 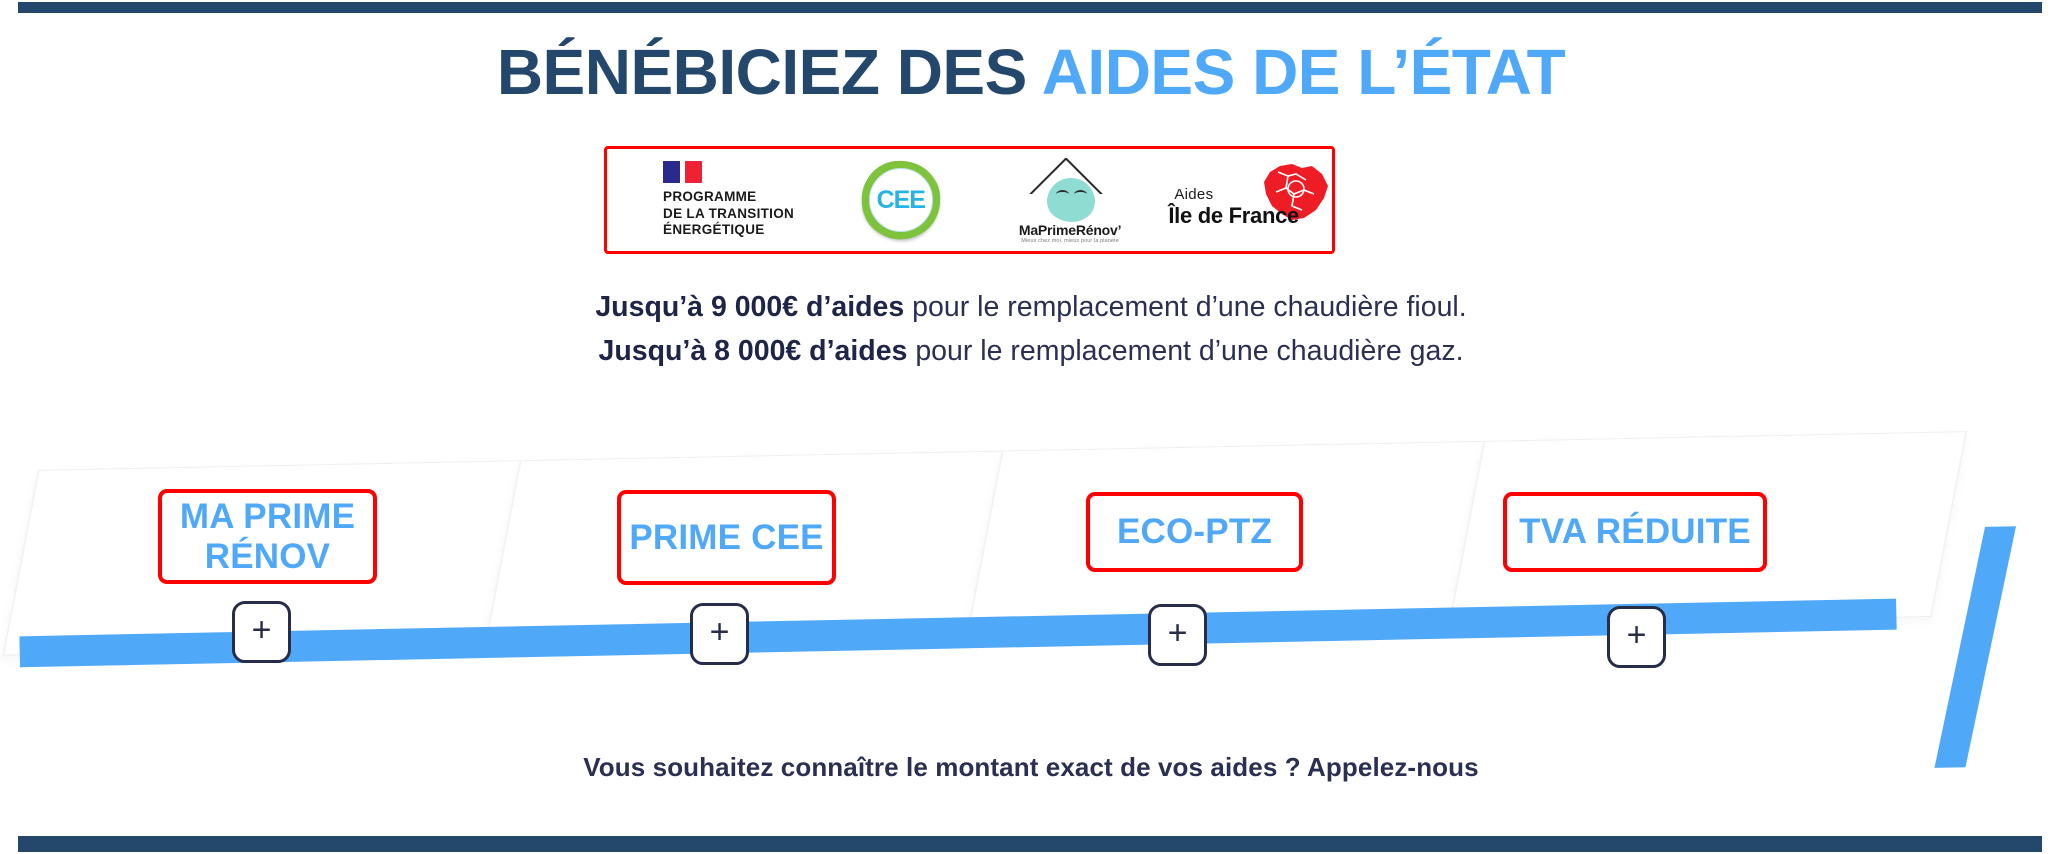 I want to click on programme-line-3: ÉNERGÉTIQUE, so click(x=714, y=230).